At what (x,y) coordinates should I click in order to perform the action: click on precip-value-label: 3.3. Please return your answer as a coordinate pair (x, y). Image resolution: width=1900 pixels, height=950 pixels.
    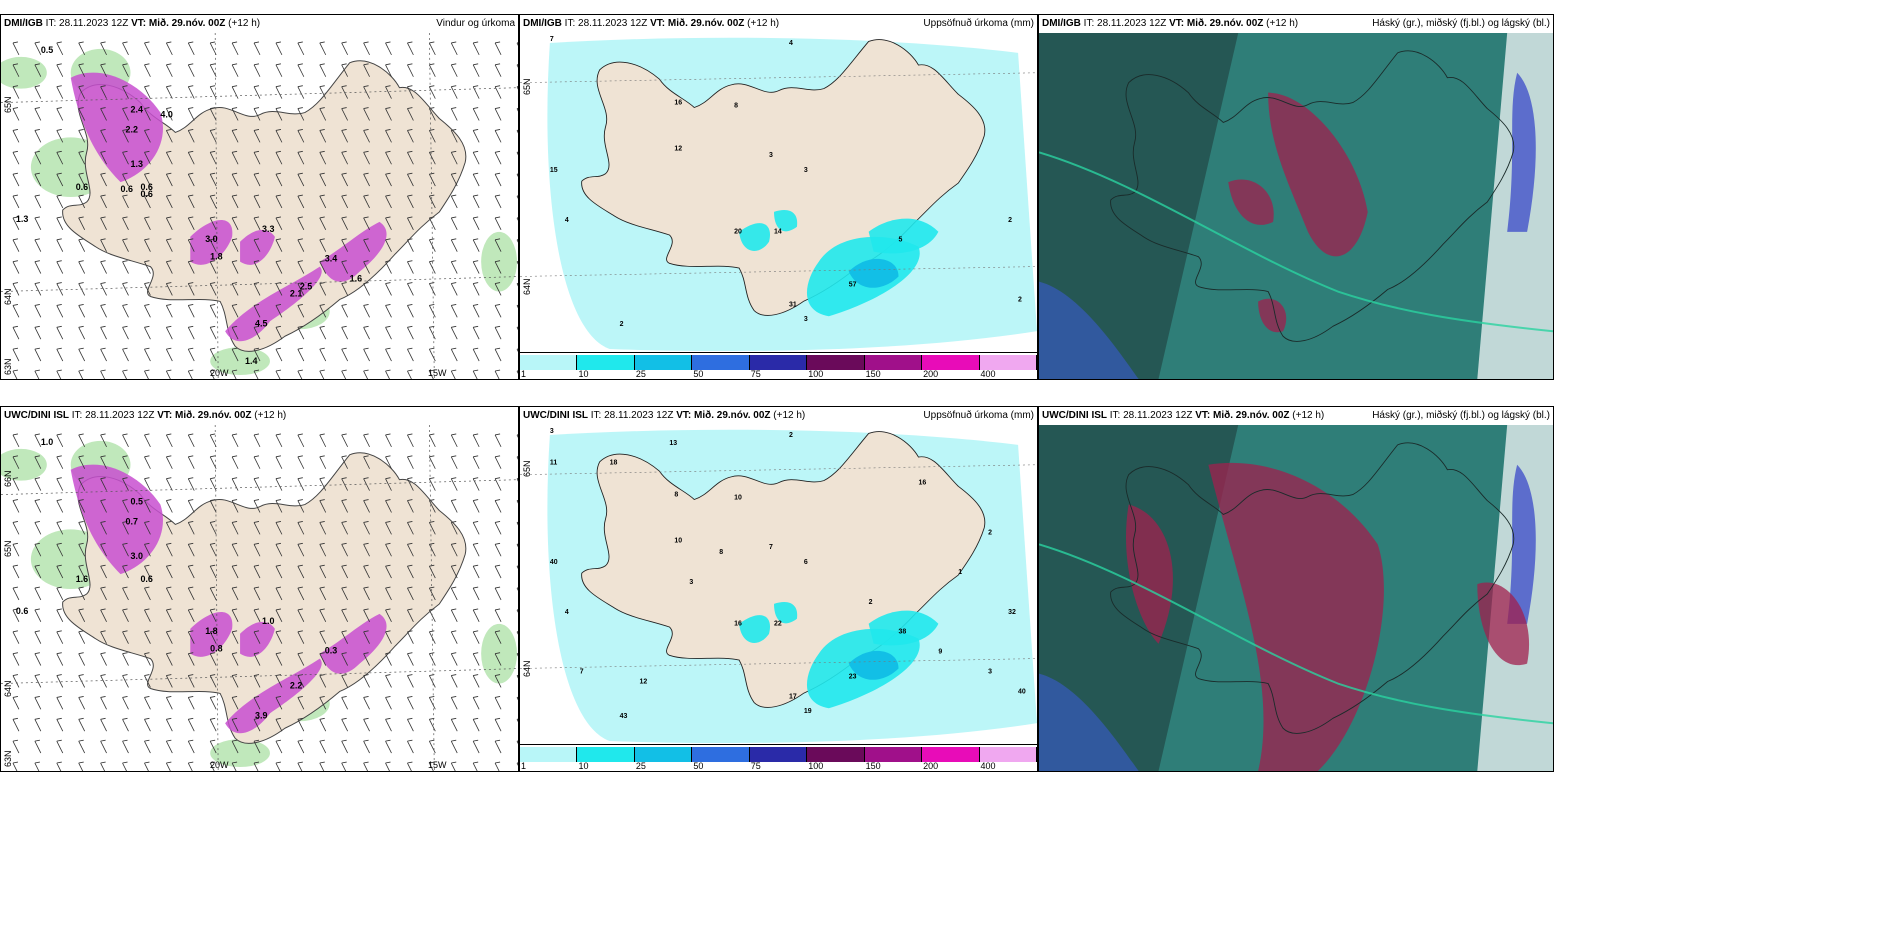
    Looking at the image, I should click on (268, 229).